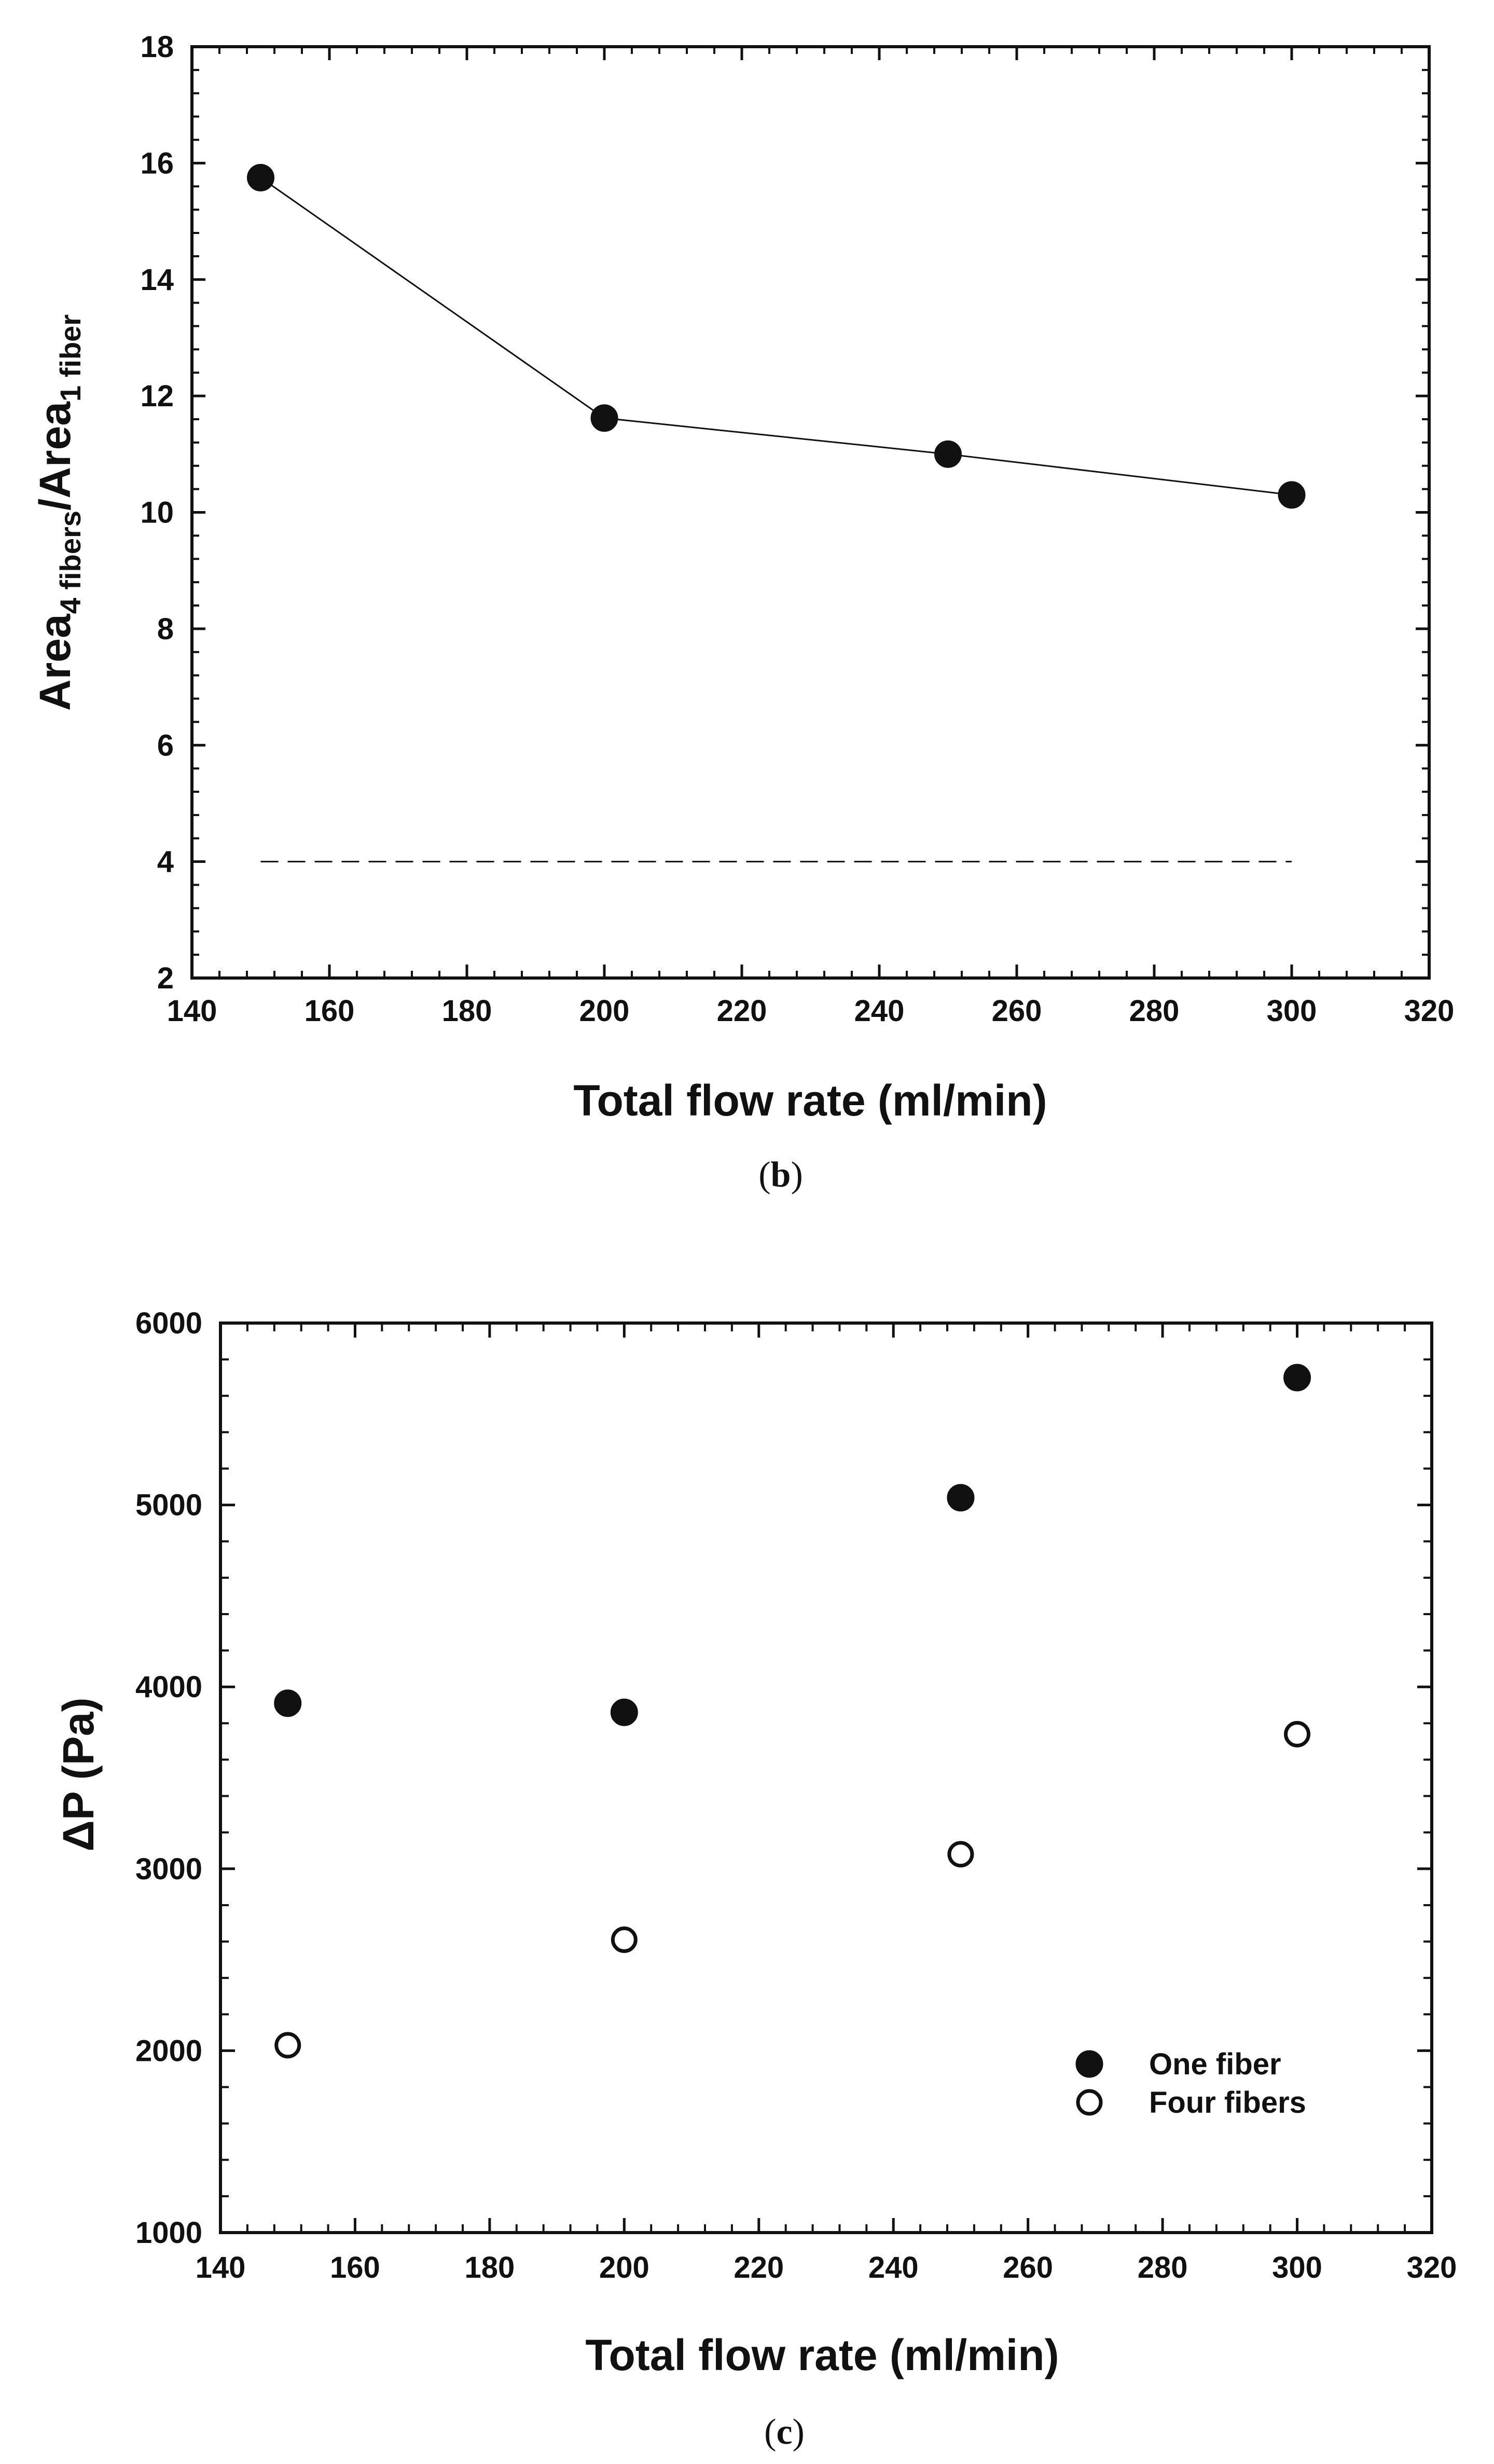 The height and width of the screenshot is (2464, 1494). I want to click on y-axis-title-b-sub2: 1 fiber, so click(71, 358).